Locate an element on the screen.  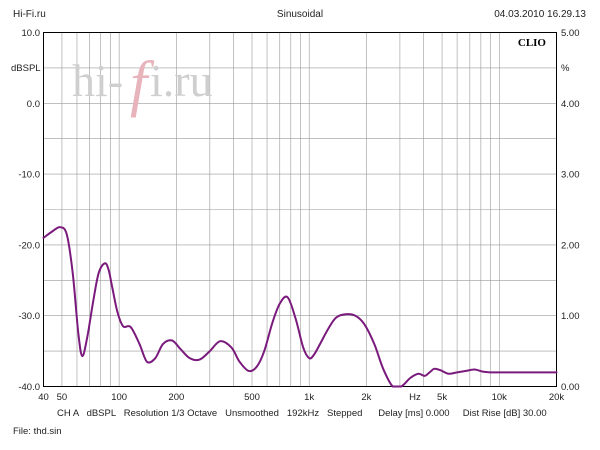
y2-tick-label: 3.00 is located at coordinates (570, 175).